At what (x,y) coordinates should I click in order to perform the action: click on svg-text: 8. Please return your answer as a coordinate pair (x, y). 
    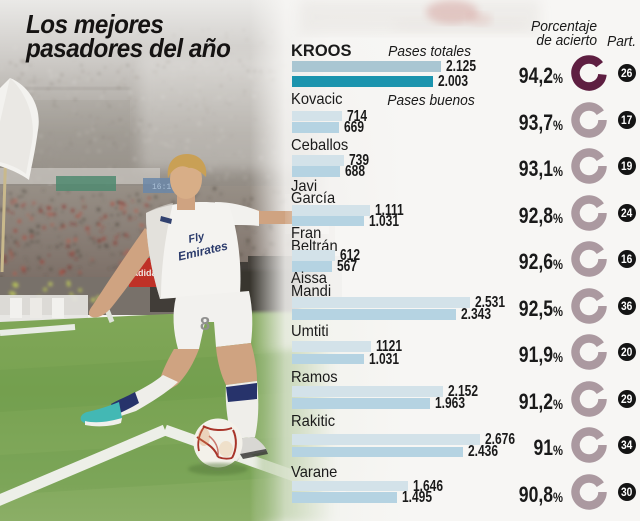
    Looking at the image, I should click on (205, 324).